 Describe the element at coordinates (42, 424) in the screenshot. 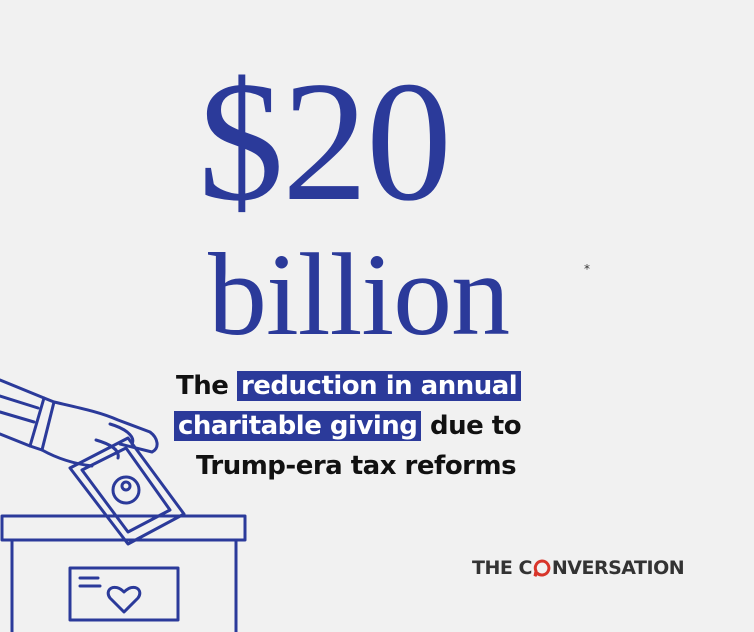

I see `cuff` at that location.